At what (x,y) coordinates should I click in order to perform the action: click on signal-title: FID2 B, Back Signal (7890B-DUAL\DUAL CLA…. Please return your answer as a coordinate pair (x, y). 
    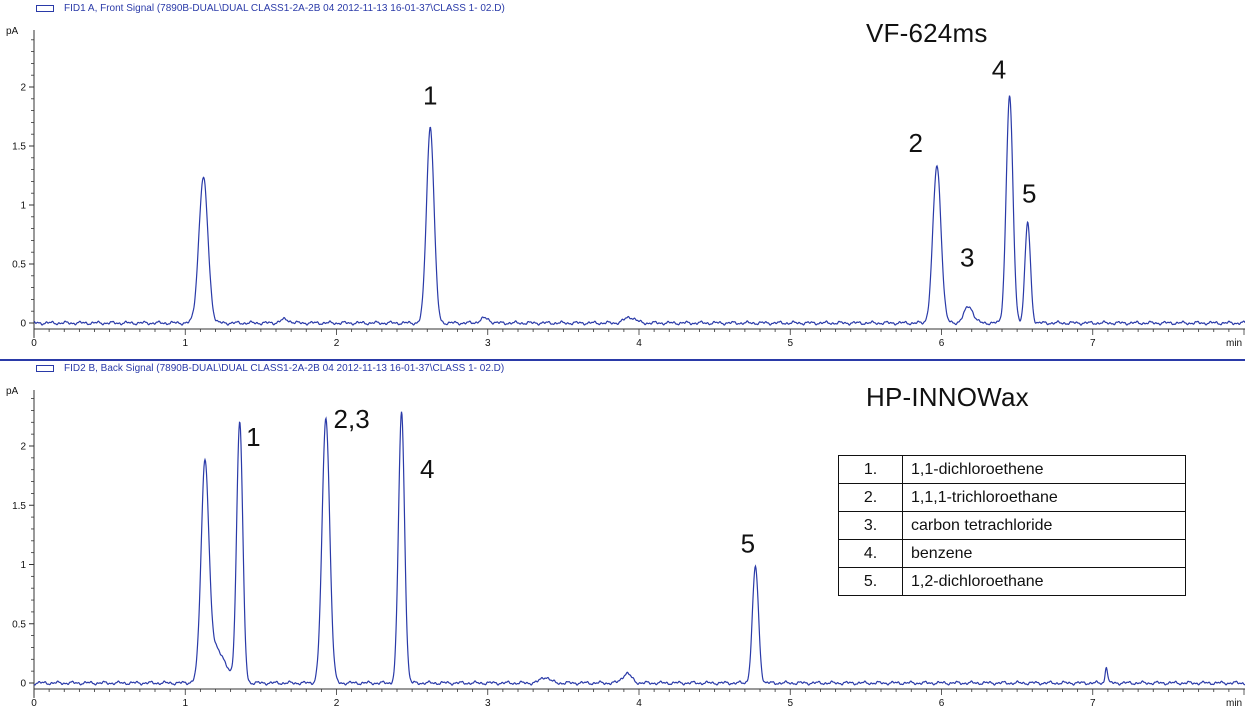
    Looking at the image, I should click on (284, 368).